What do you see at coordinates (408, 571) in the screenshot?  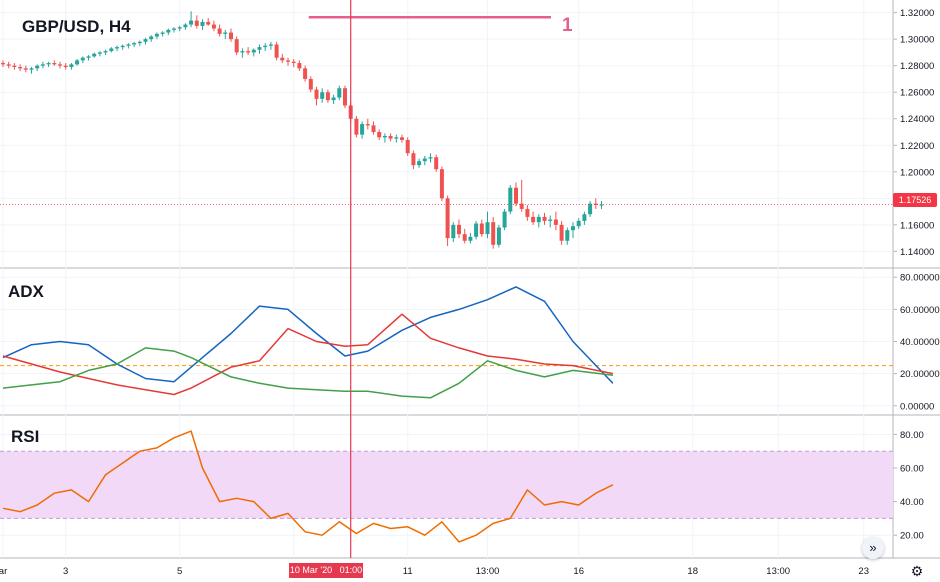 I see `x-tick-label: 11` at bounding box center [408, 571].